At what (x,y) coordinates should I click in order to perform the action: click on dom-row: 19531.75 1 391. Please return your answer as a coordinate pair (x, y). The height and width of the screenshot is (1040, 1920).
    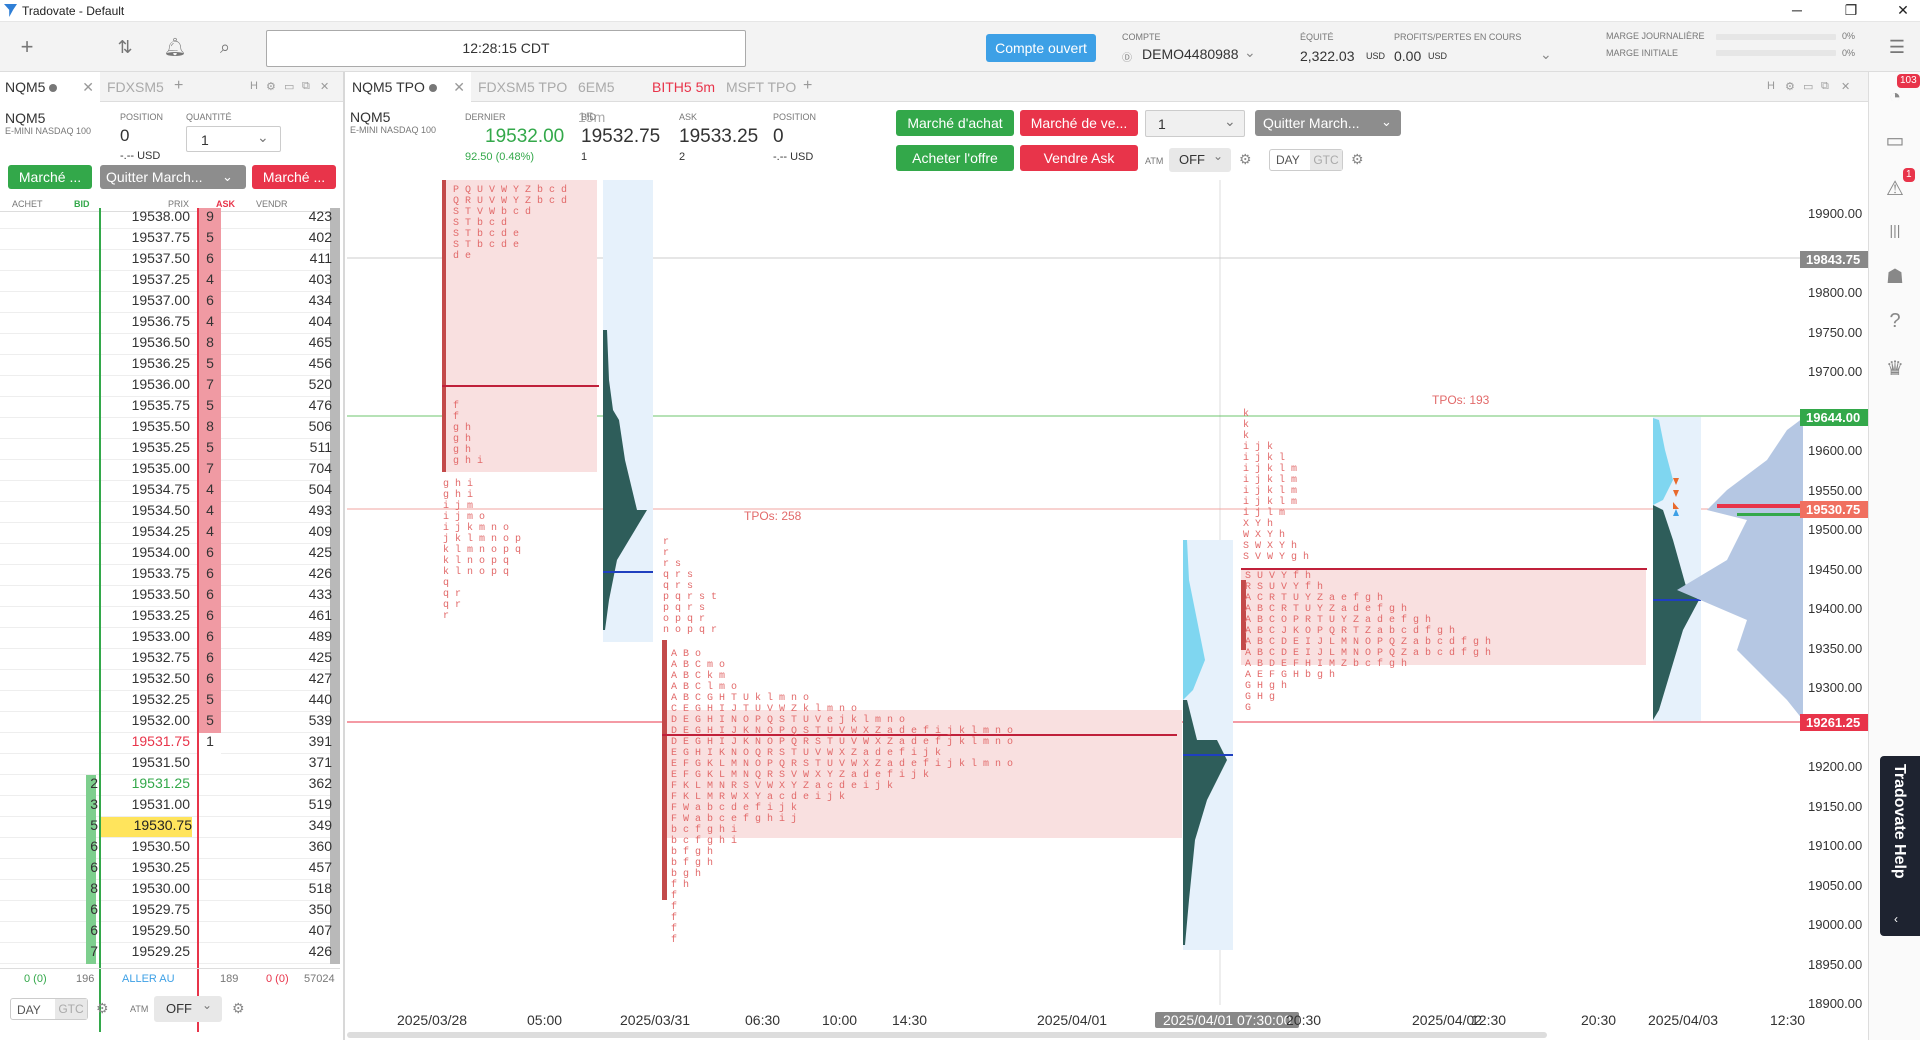
    Looking at the image, I should click on (170, 743).